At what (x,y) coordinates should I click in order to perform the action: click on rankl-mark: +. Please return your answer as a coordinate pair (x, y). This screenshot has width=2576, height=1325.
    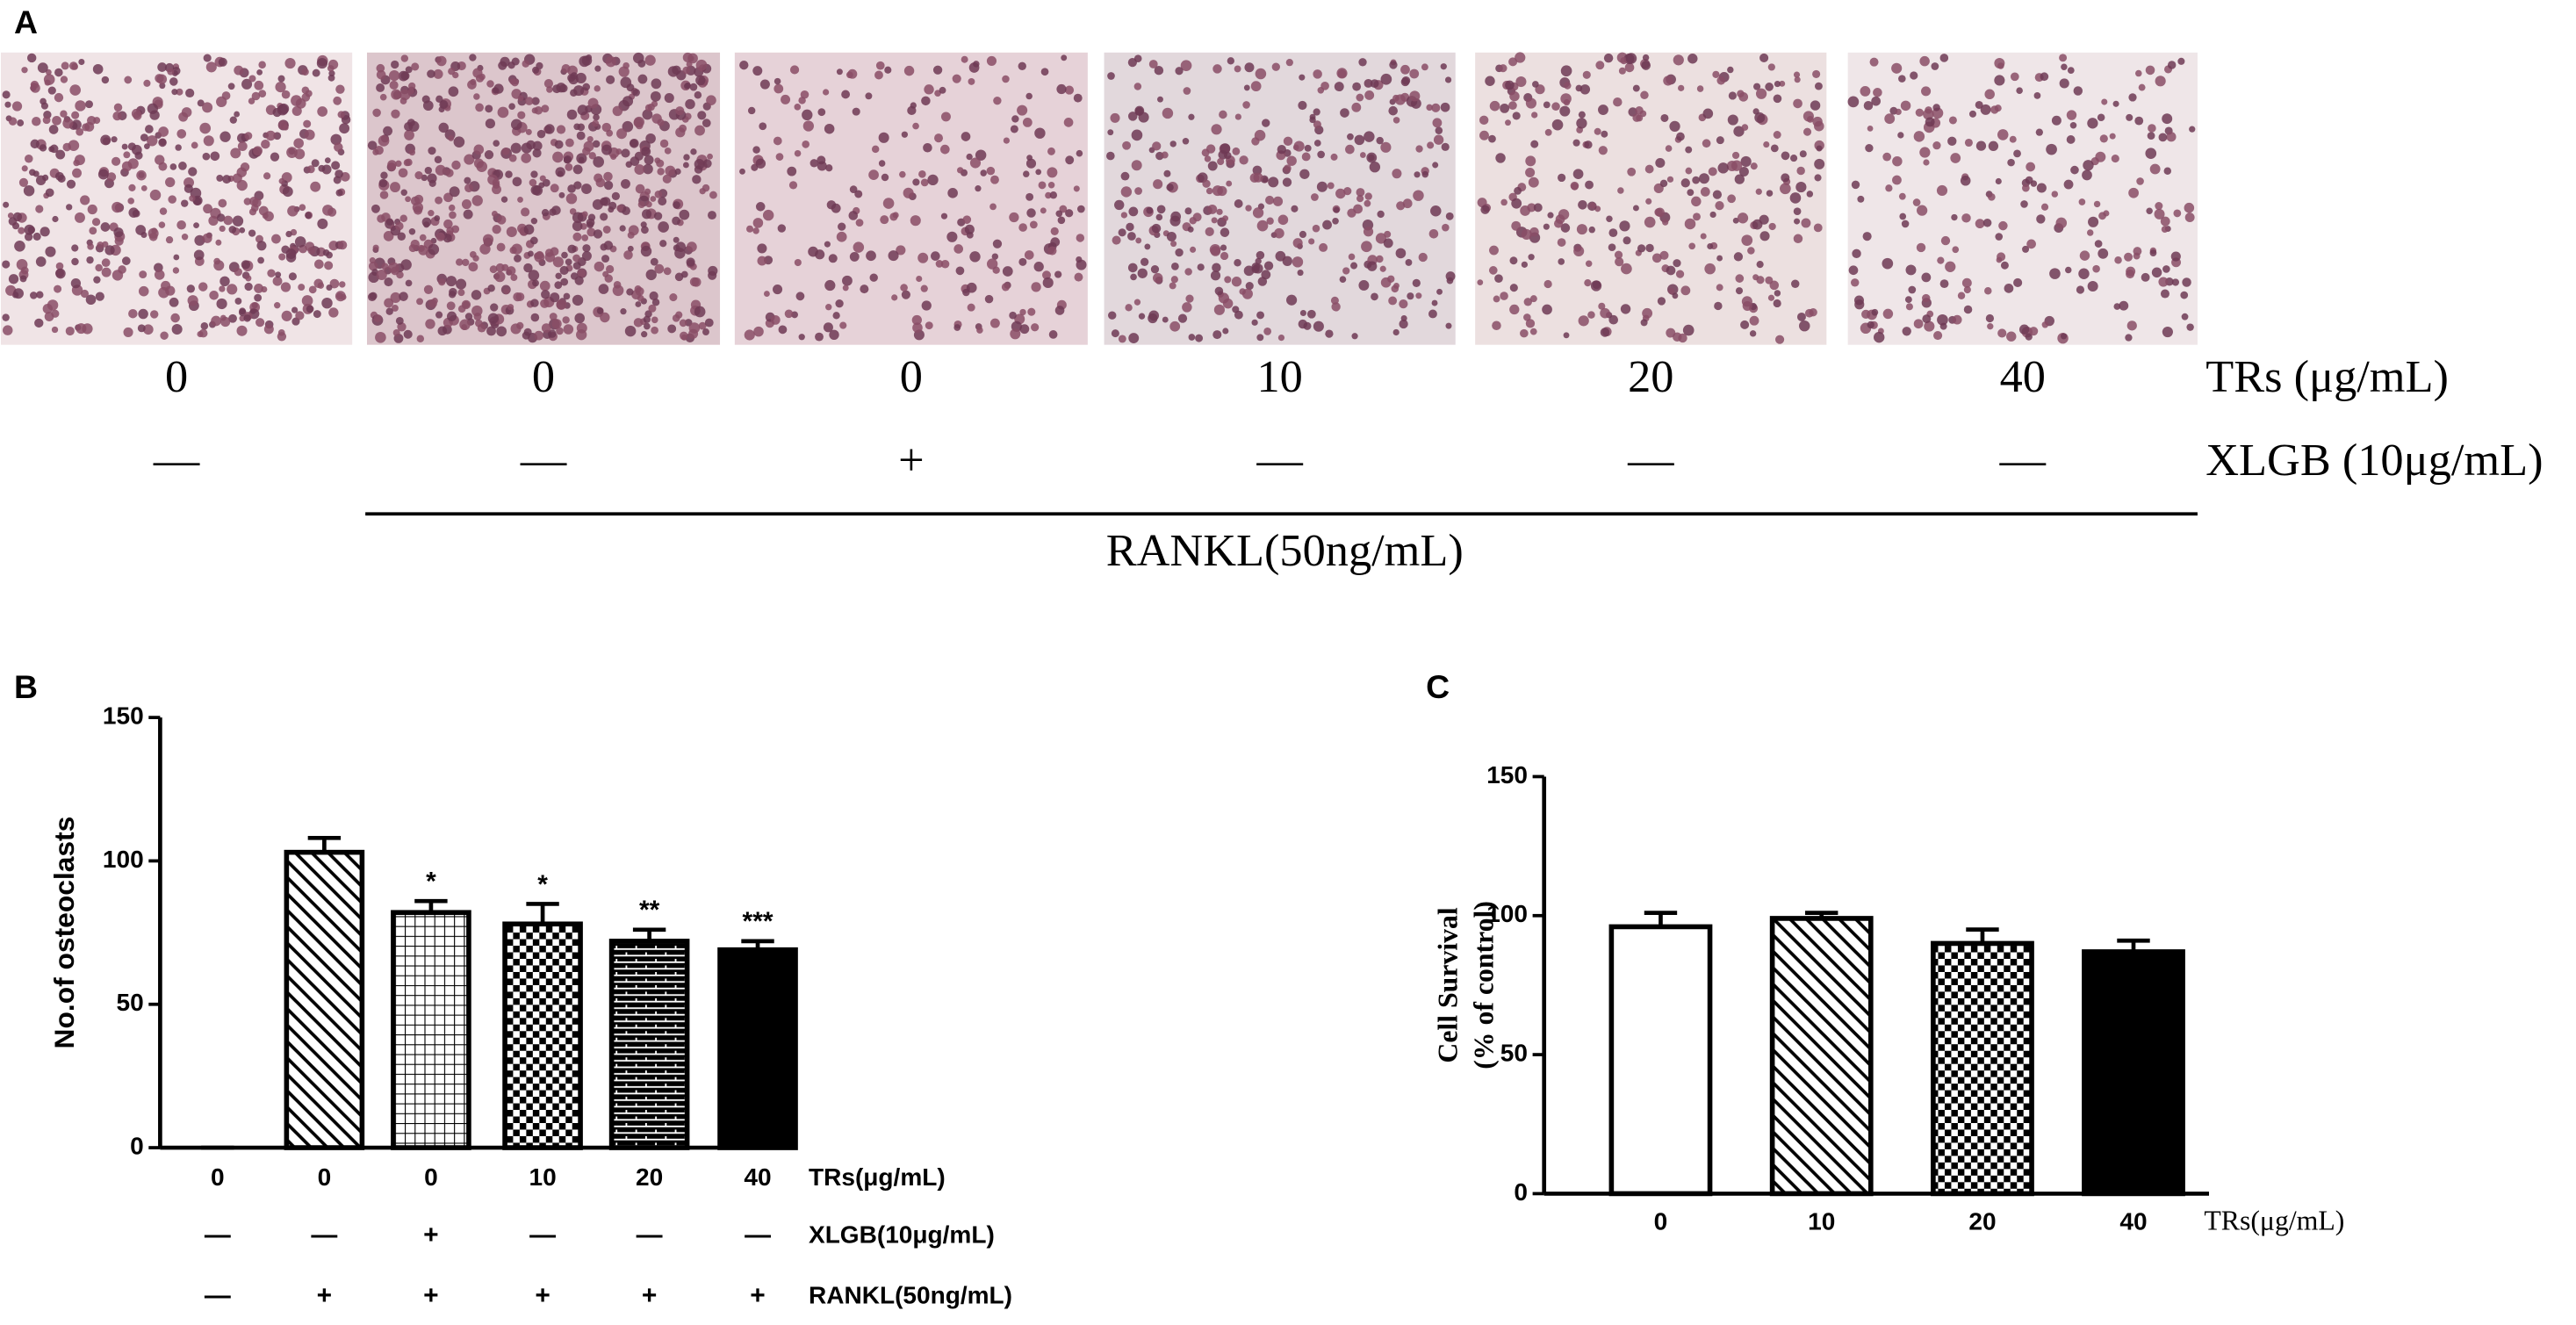
    Looking at the image, I should click on (324, 1295).